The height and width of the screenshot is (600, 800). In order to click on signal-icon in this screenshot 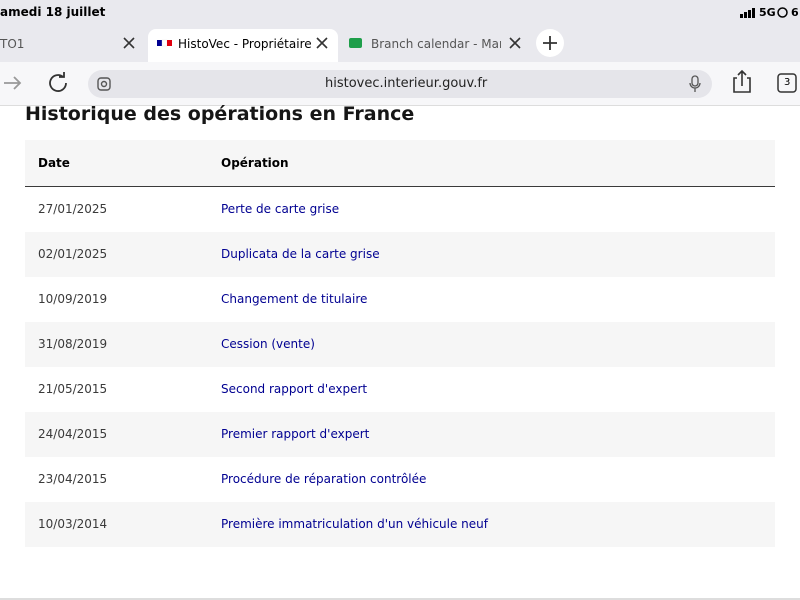, I will do `click(747, 13)`.